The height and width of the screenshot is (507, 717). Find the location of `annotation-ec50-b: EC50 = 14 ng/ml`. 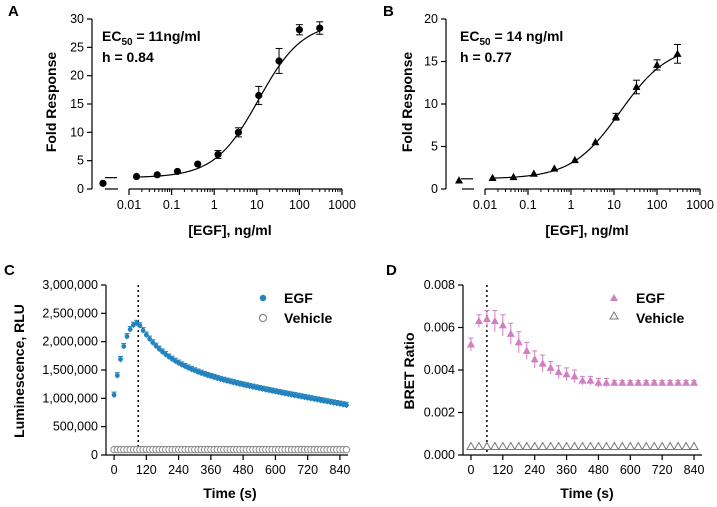

annotation-ec50-b: EC50 = 14 ng/ml is located at coordinates (511, 38).